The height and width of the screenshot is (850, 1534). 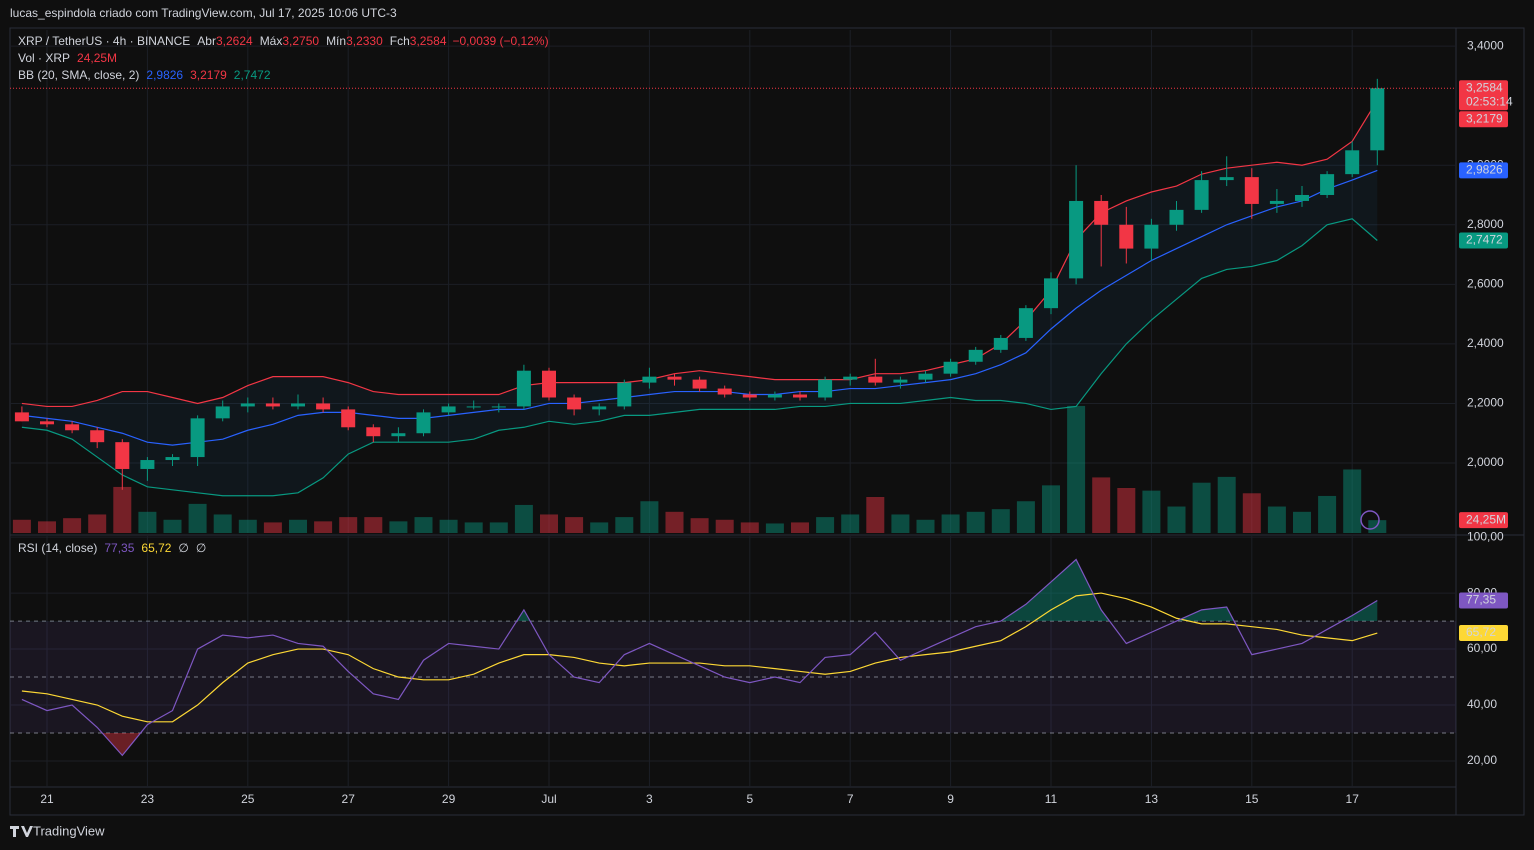 I want to click on price-badge-label: 65,72, so click(x=1481, y=632).